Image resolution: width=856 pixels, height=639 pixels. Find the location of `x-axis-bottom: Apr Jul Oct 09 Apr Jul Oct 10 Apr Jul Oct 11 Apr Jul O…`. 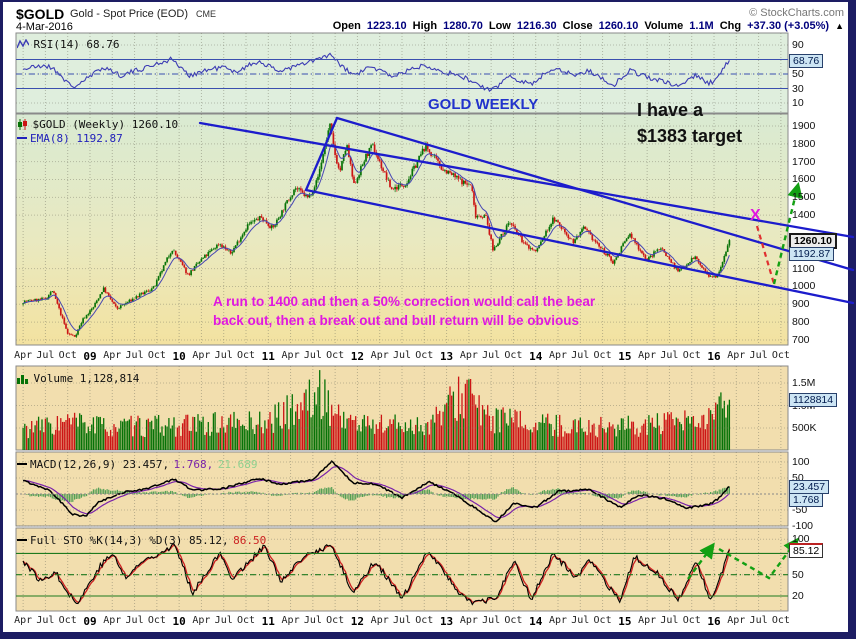

x-axis-bottom: Apr Jul Oct 09 Apr Jul Oct 10 Apr Jul Oct 11 Apr Jul O… is located at coordinates (428, 621).